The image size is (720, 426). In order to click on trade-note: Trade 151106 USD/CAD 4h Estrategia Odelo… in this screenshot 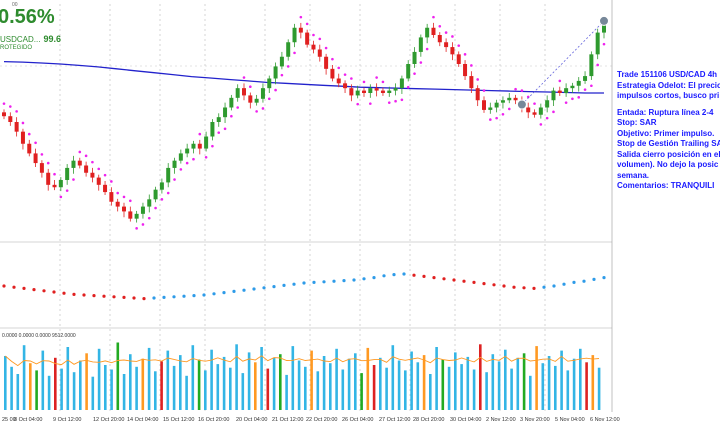, I will do `click(668, 131)`.